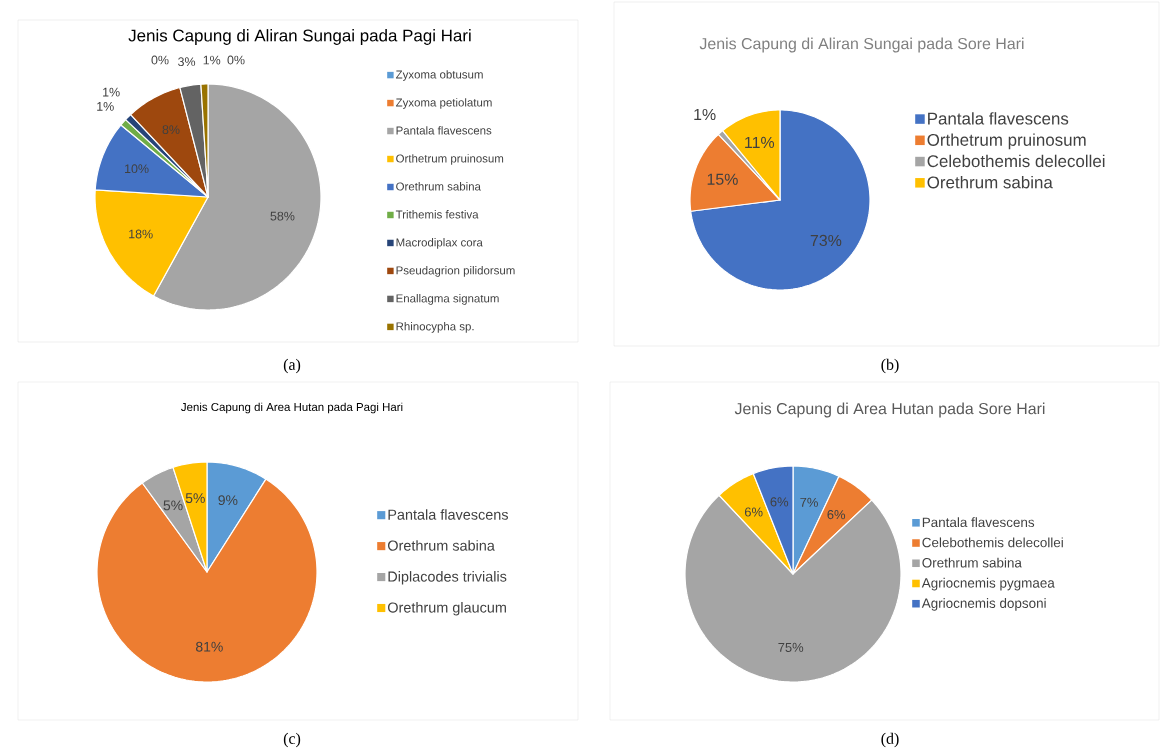 Image resolution: width=1160 pixels, height=751 pixels. What do you see at coordinates (292, 366) in the screenshot?
I see `text: (a)` at bounding box center [292, 366].